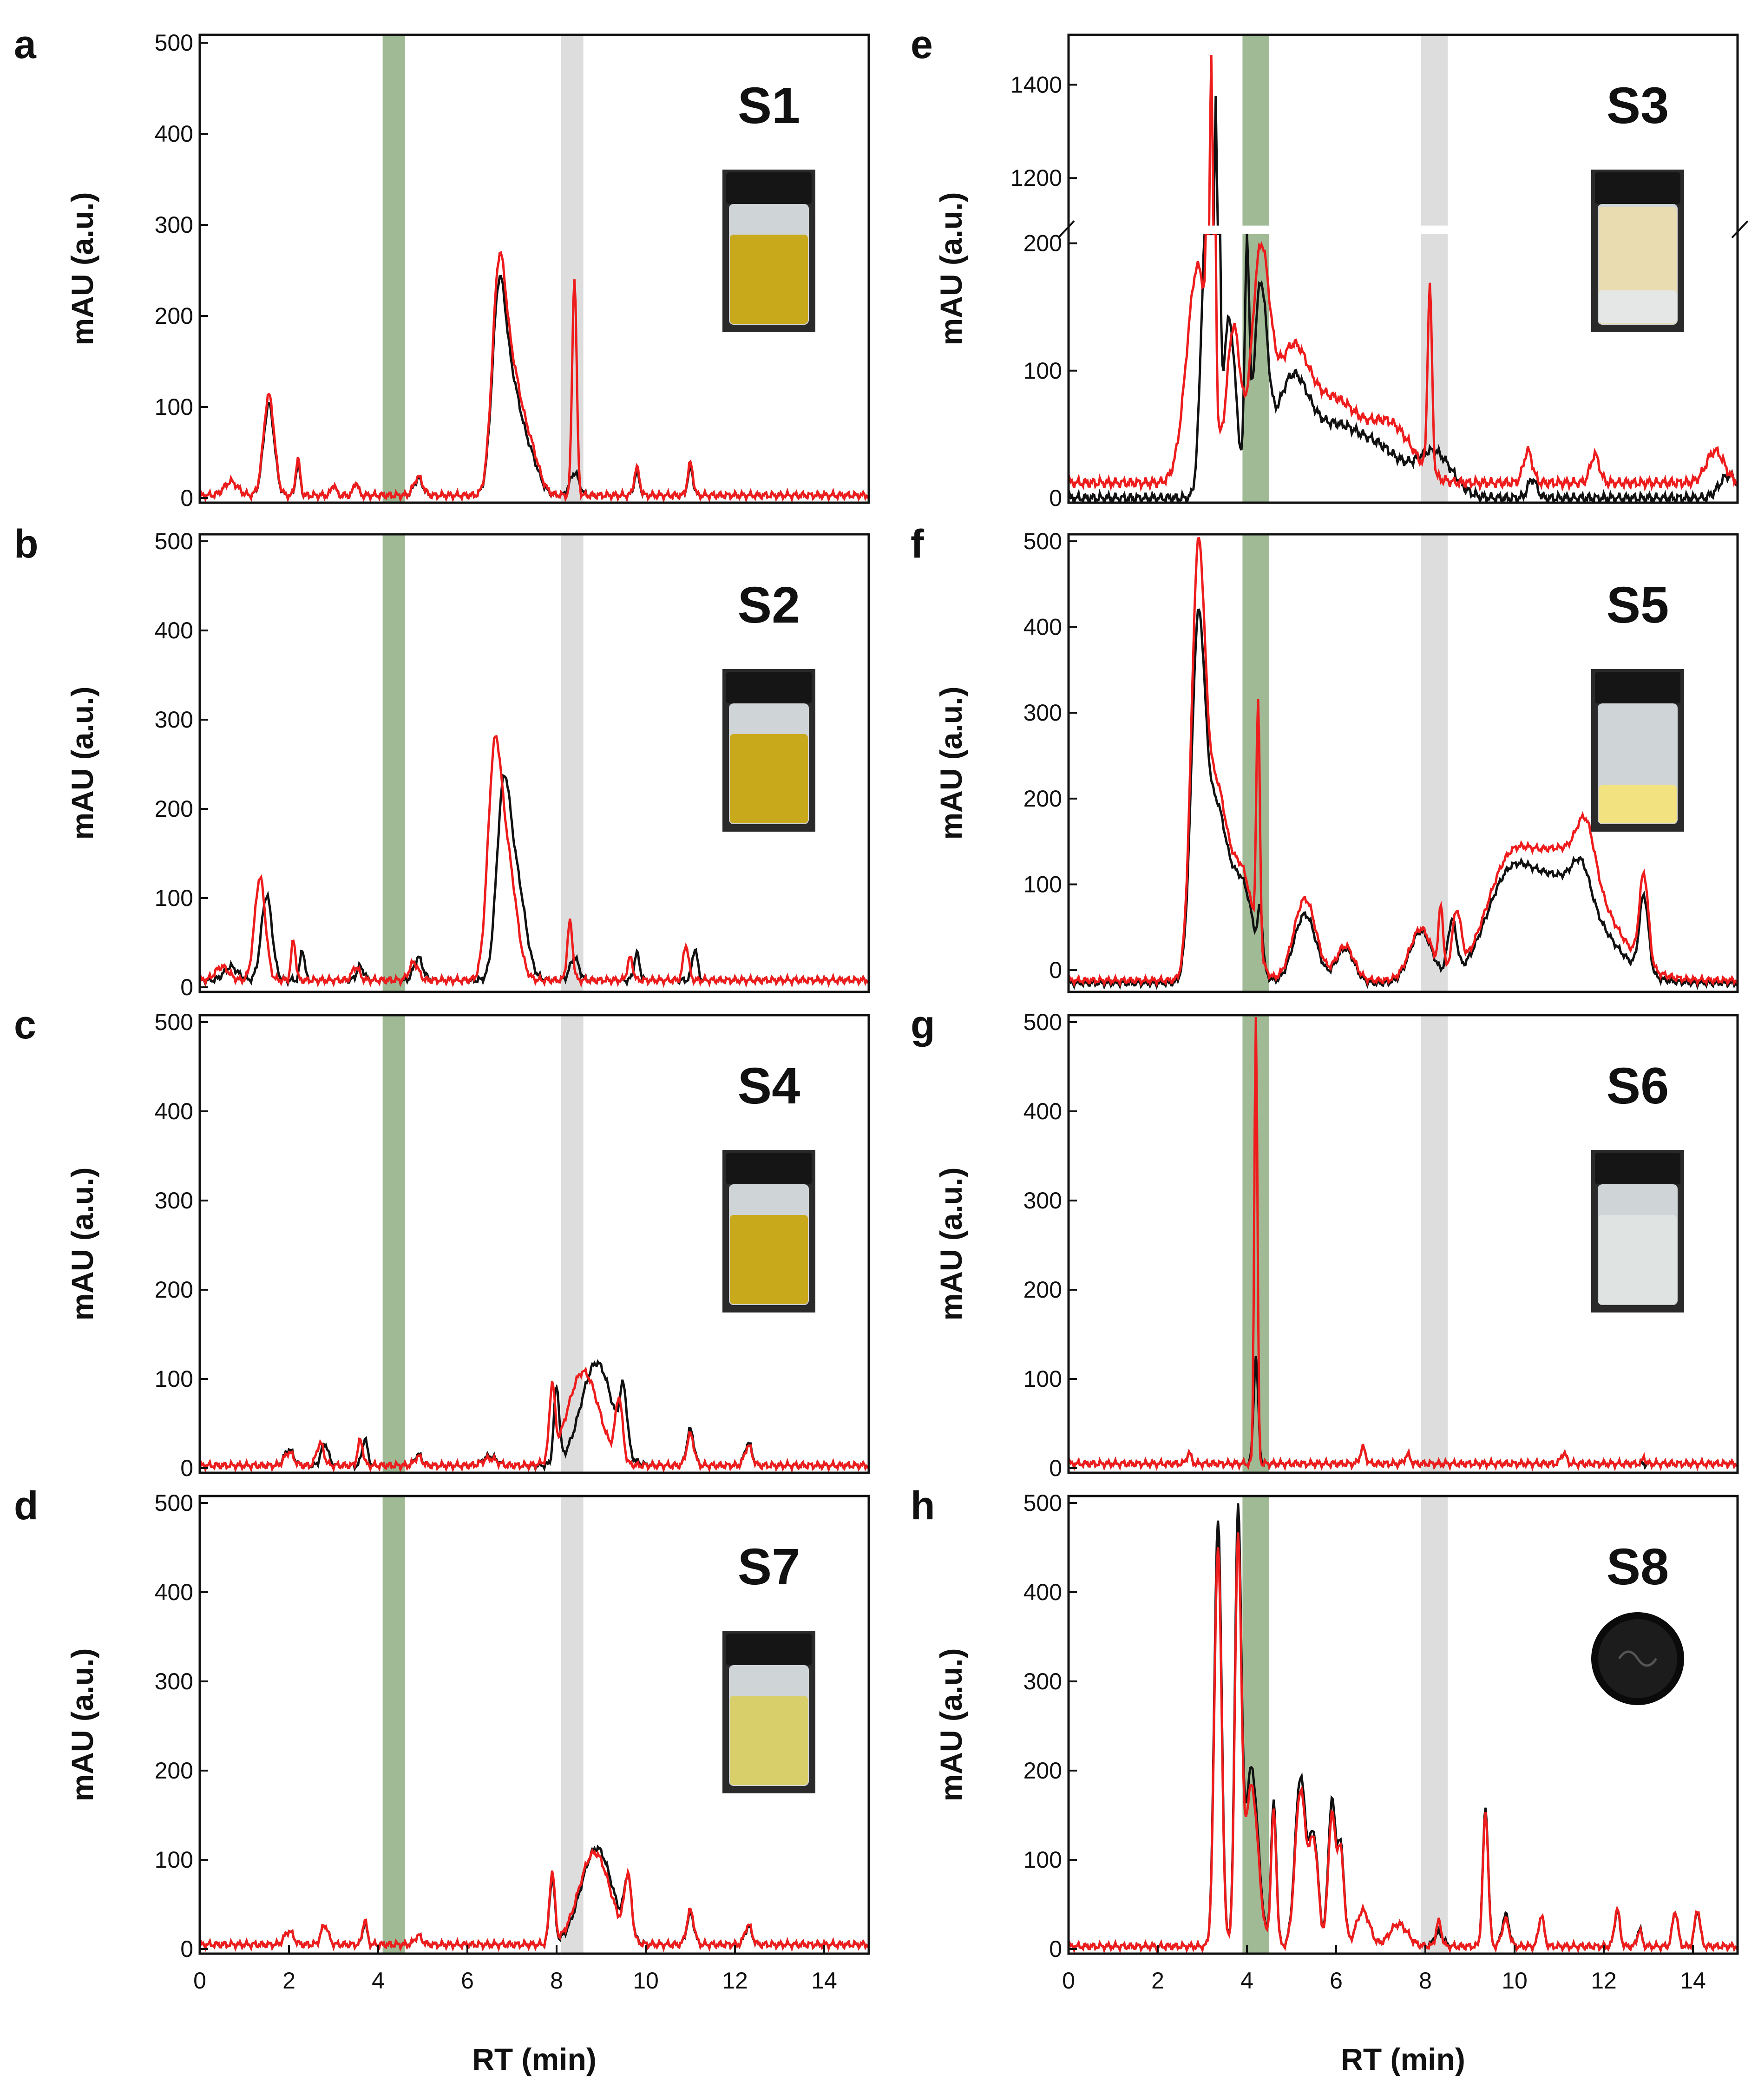 This screenshot has width=1758, height=2100. What do you see at coordinates (769, 605) in the screenshot?
I see `sample-name: S2` at bounding box center [769, 605].